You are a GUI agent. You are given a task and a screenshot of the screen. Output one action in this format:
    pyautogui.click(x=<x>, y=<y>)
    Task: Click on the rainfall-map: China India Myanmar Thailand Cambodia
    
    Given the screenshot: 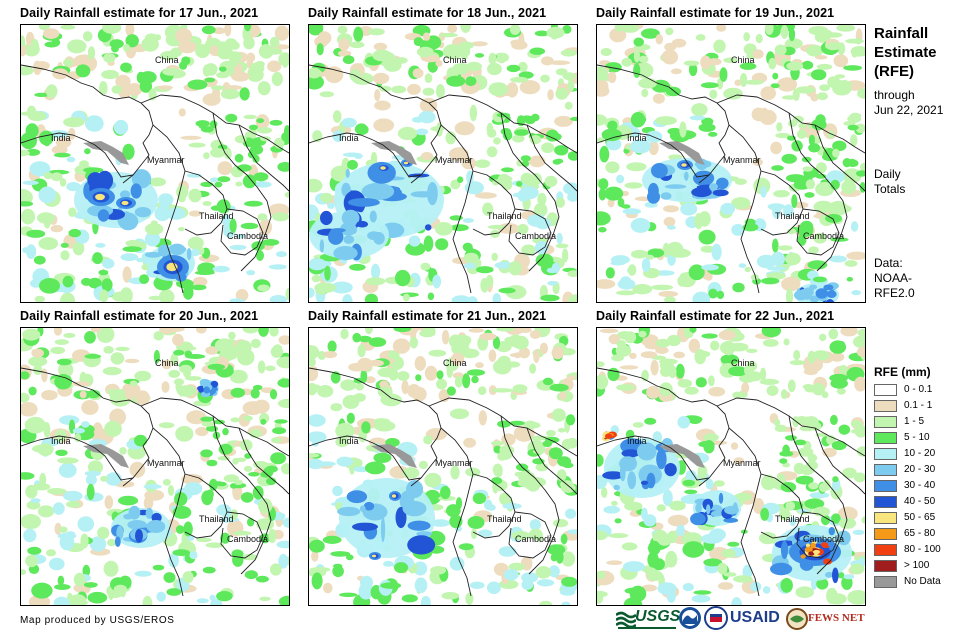 What is the action you would take?
    pyautogui.click(x=443, y=163)
    